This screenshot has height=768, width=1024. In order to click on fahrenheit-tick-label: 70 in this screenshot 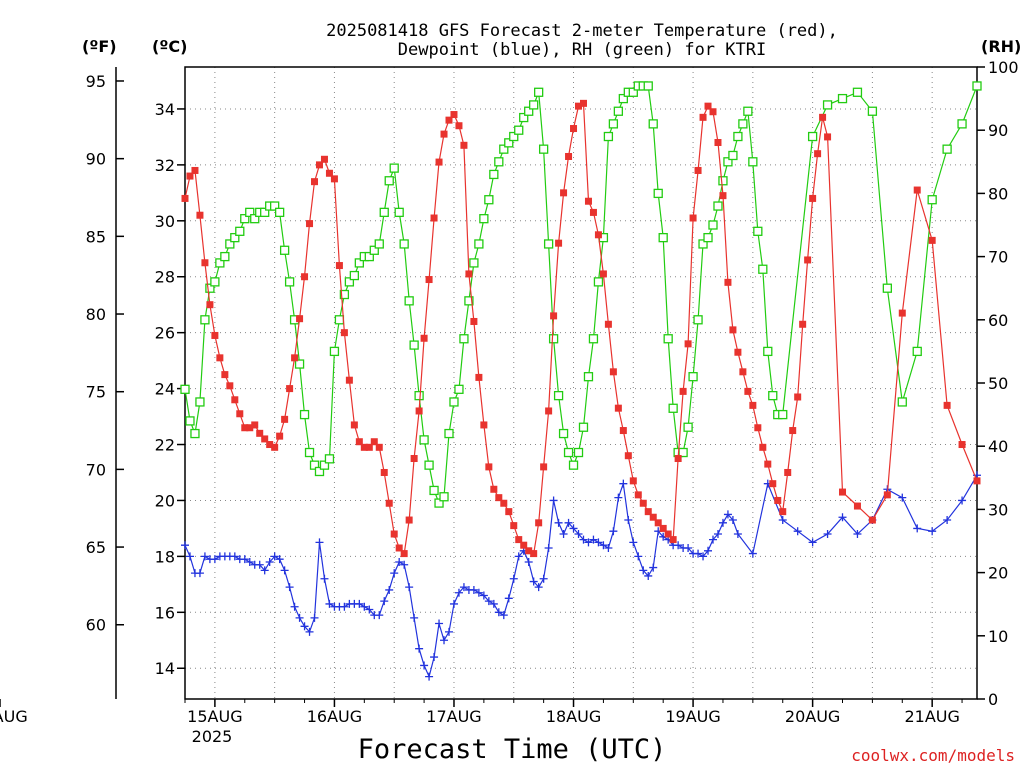, I will do `click(96, 469)`.